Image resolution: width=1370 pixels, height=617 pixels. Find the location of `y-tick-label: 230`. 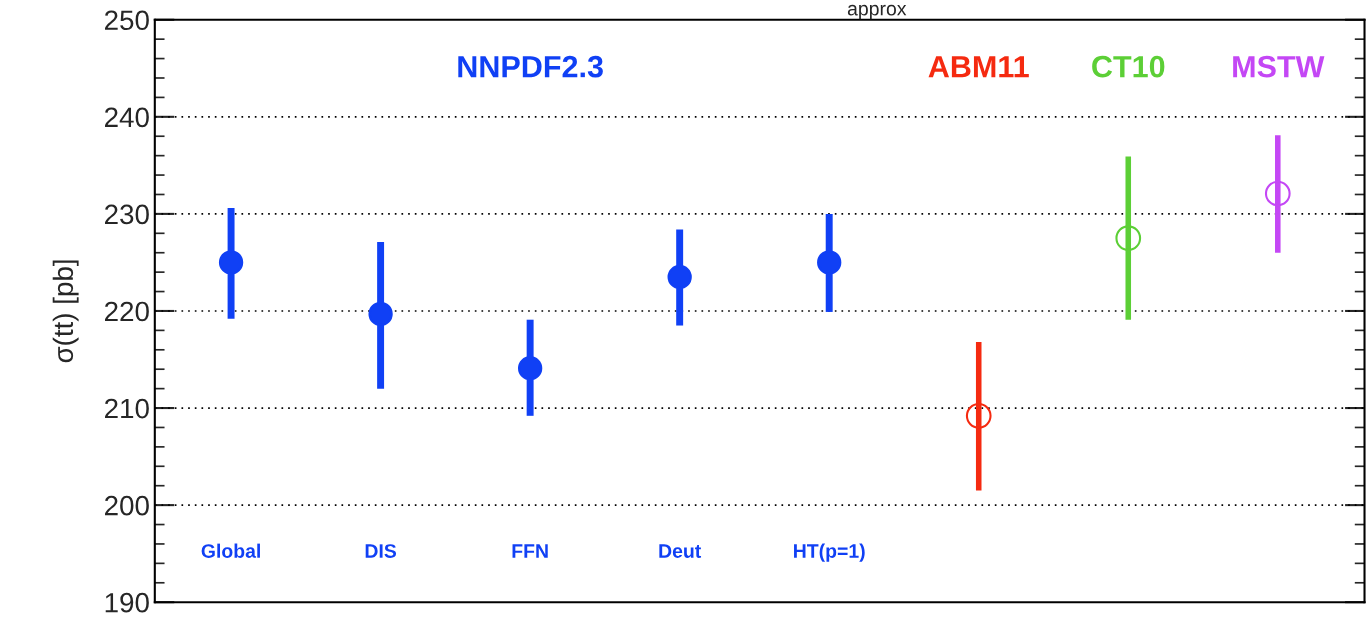

y-tick-label: 230 is located at coordinates (127, 214).